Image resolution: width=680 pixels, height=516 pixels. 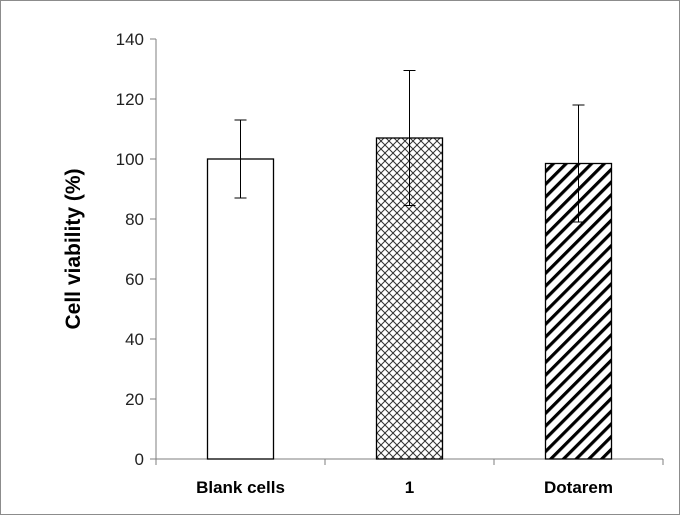 I want to click on bar-blank-cells, so click(x=240, y=309).